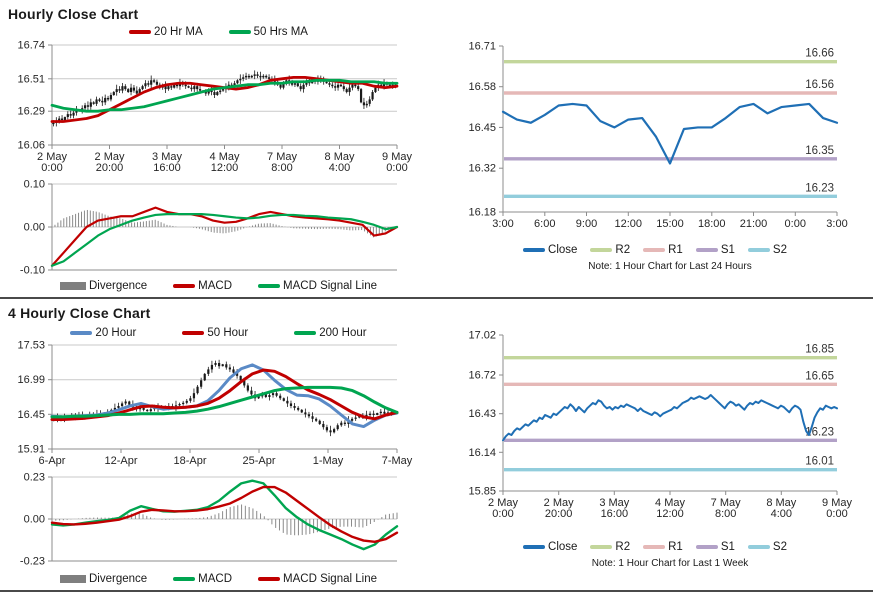 The width and height of the screenshot is (873, 601). I want to click on y-axis-labels: 16.74 16.51 16.29 16.06, so click(31, 96).